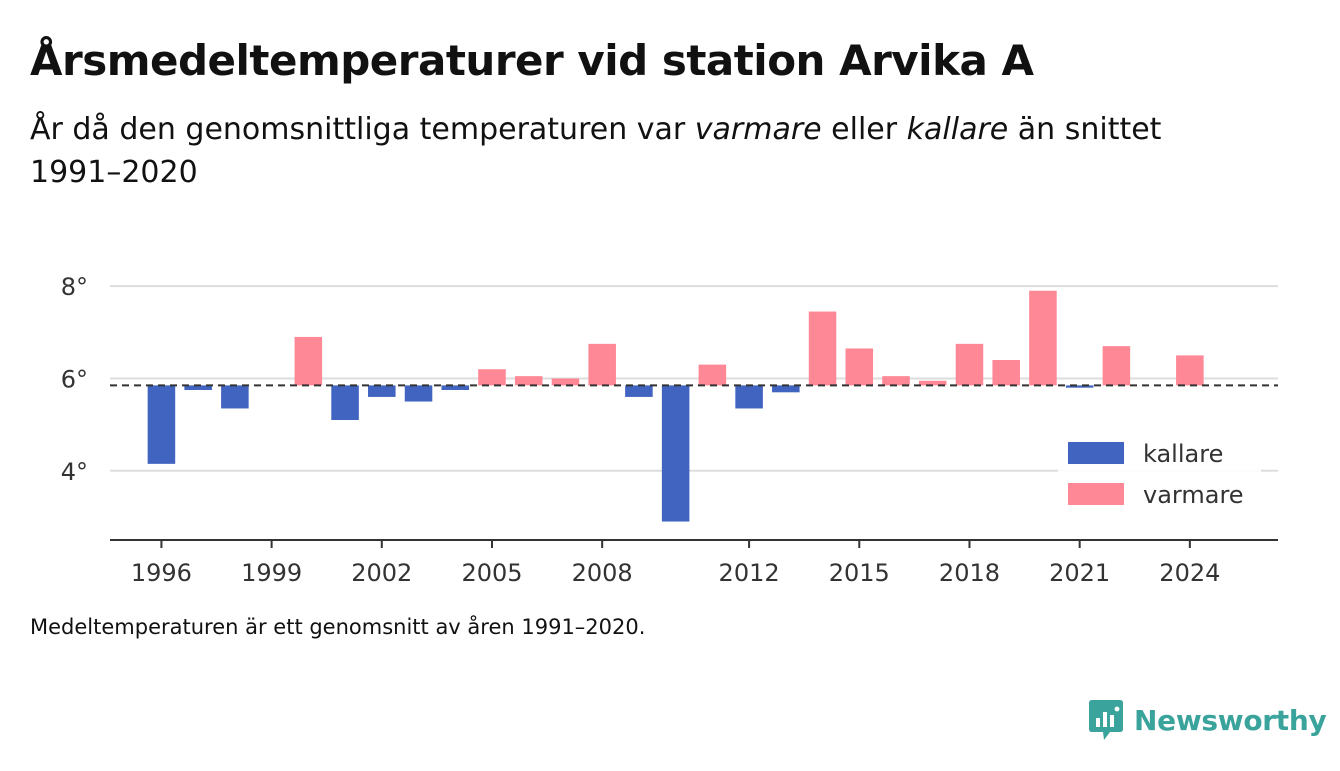 The image size is (1340, 771). What do you see at coordinates (345, 402) in the screenshot?
I see `bar-2001` at bounding box center [345, 402].